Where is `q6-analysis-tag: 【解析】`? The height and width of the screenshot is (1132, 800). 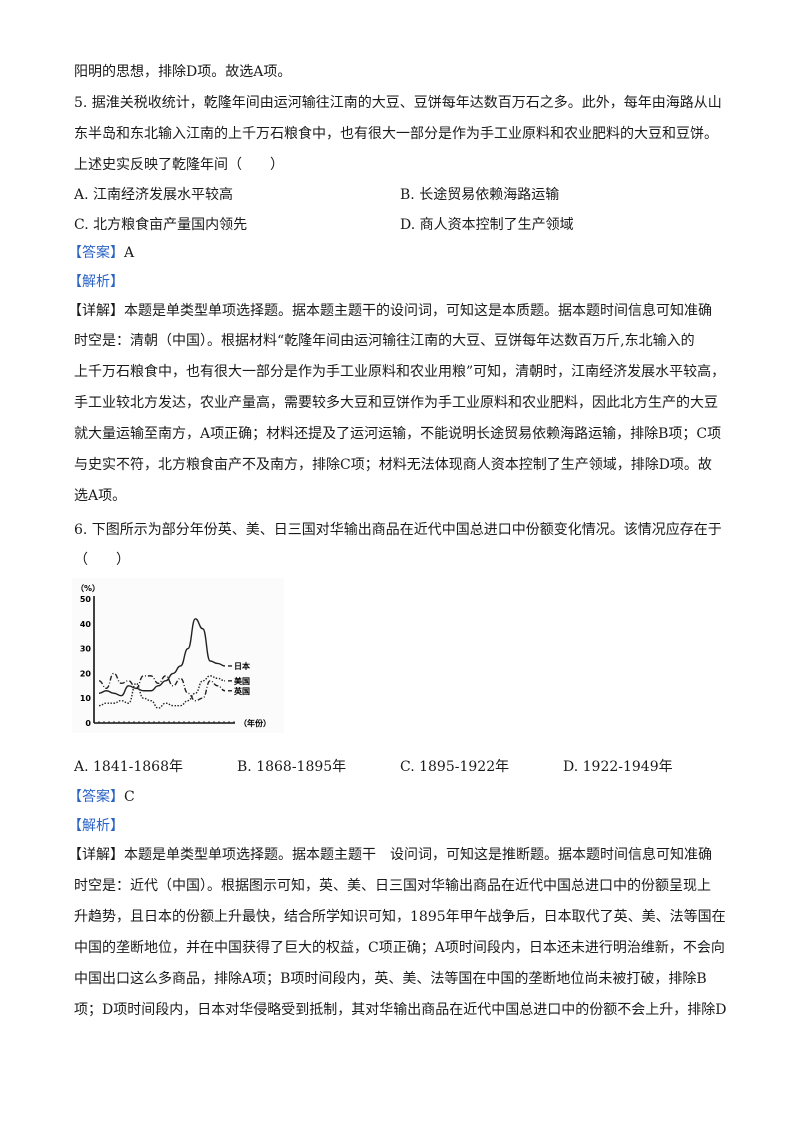
q6-analysis-tag: 【解析】 is located at coordinates (96, 826).